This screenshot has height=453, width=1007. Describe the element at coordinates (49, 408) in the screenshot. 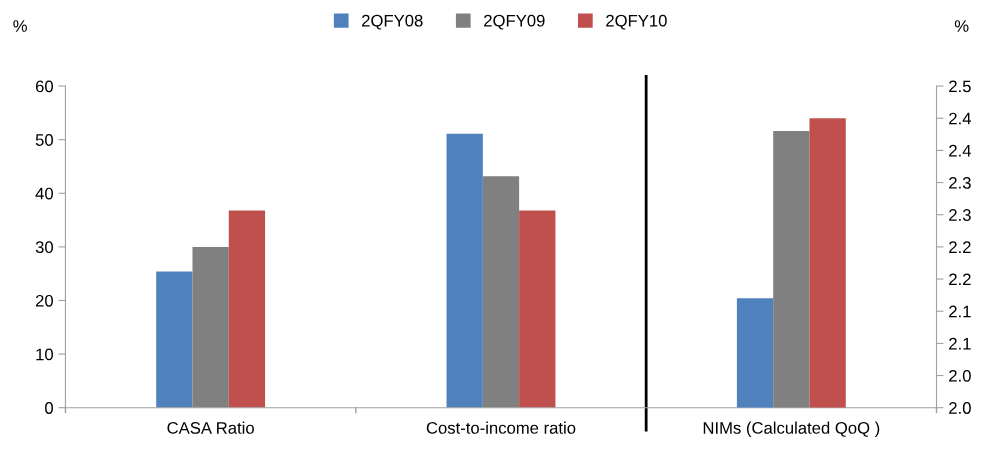

I see `y-tick-label: 0` at that location.